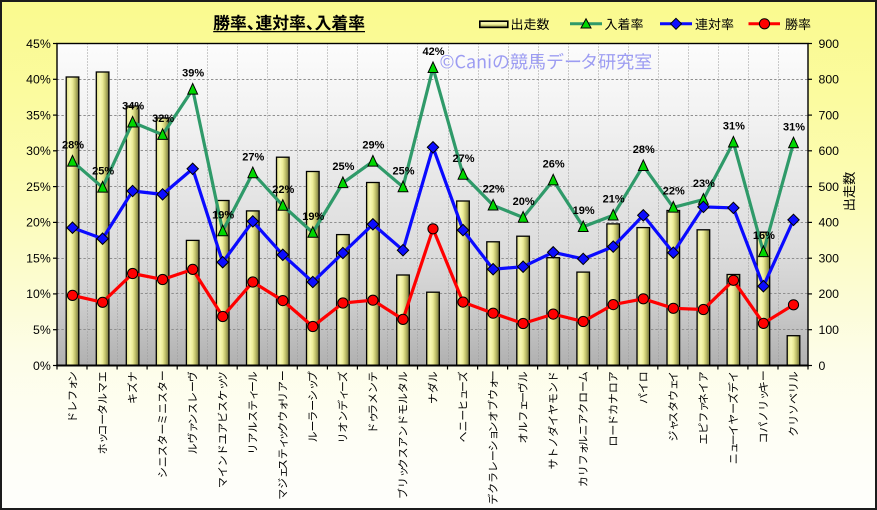  What do you see at coordinates (554, 165) in the screenshot?
I see `svg-text: 26%` at bounding box center [554, 165].